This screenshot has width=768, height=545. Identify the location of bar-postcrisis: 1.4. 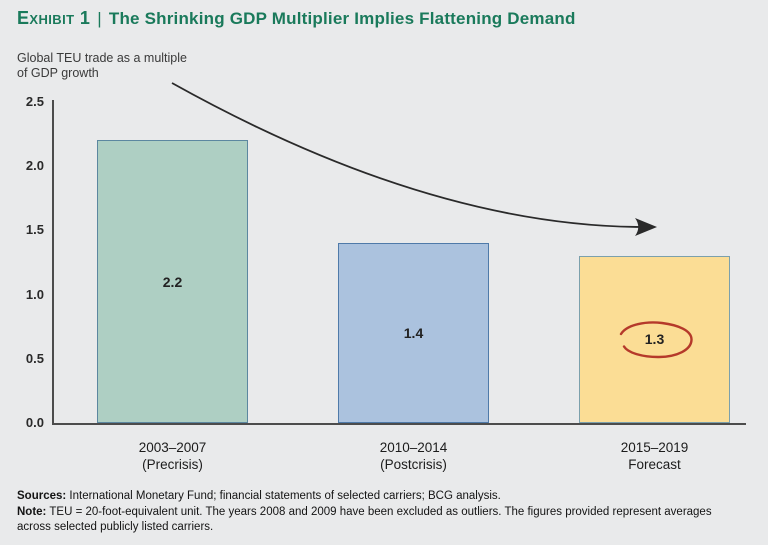
(413, 333).